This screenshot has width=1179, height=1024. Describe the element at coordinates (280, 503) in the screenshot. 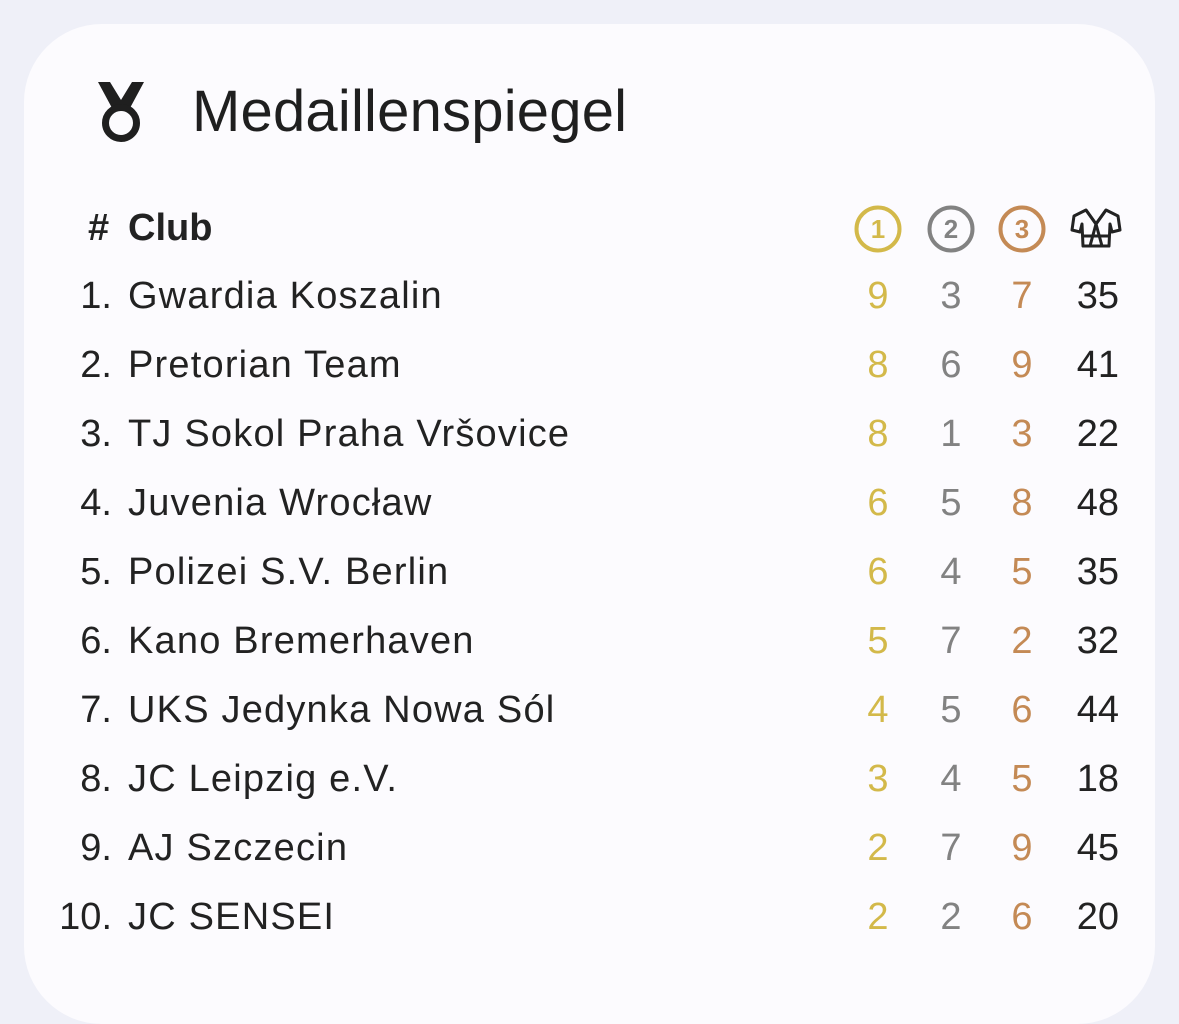

I see `club-name-cell: Juvenia Wrocław` at that location.